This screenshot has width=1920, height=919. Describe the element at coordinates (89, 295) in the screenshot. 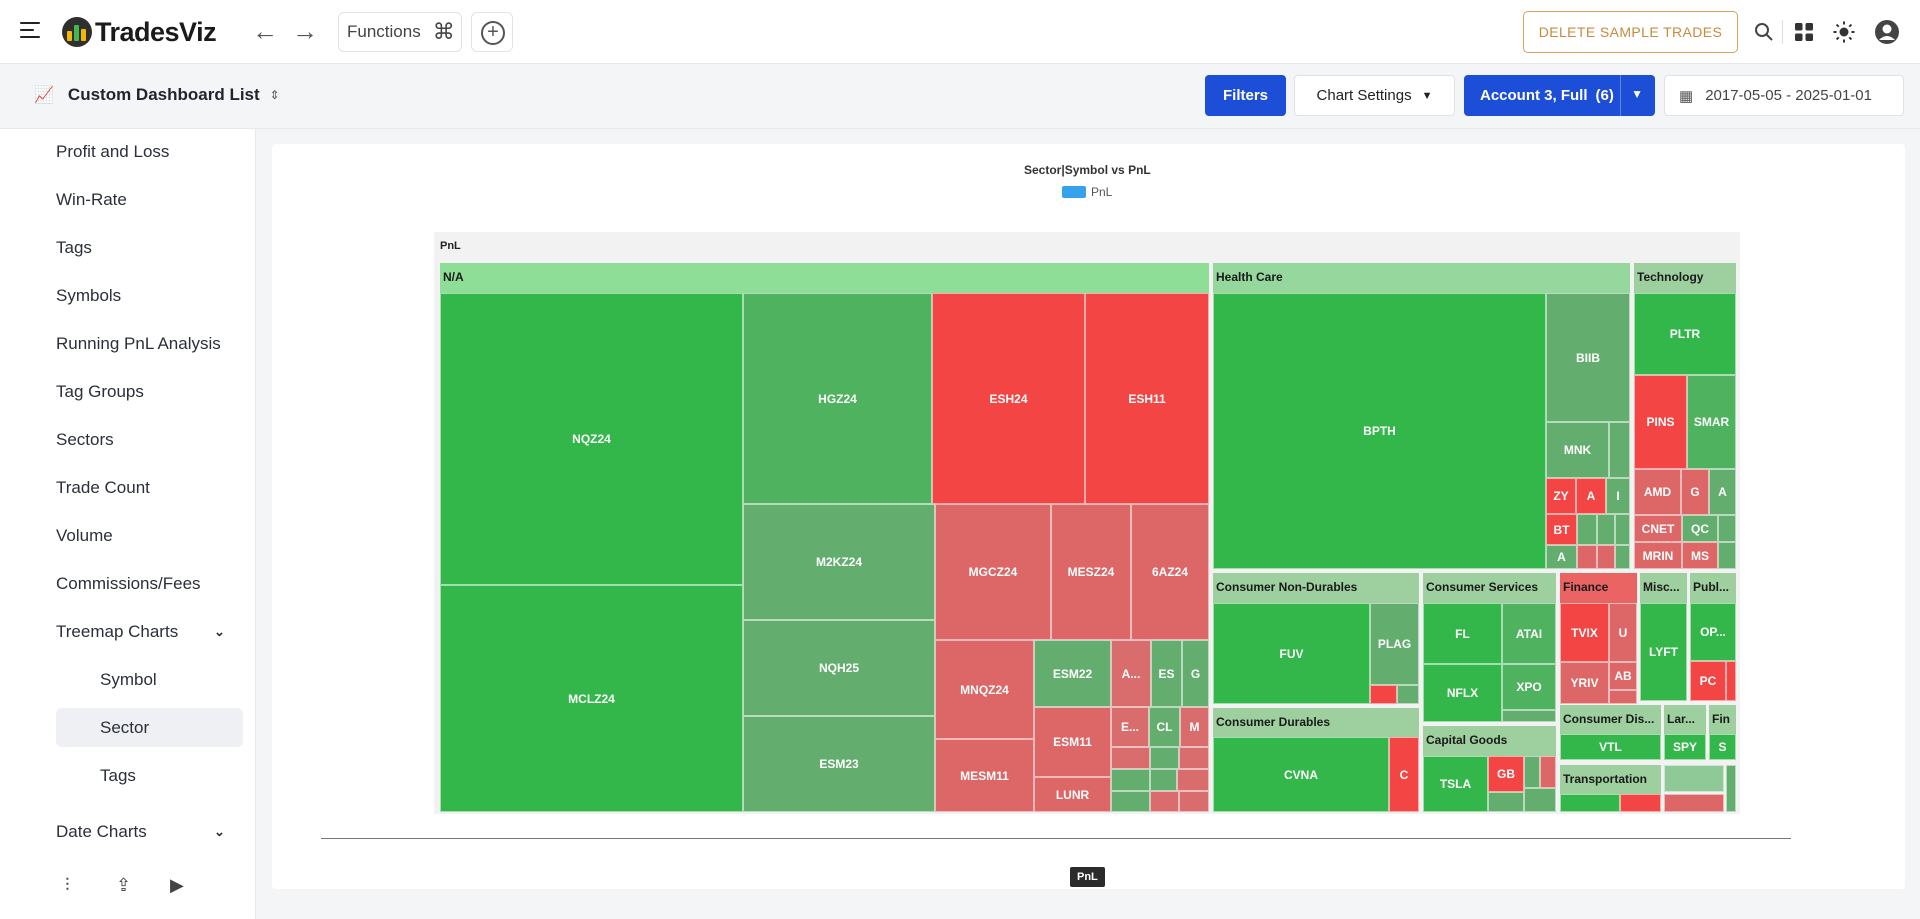

I see `sidebar-item-symbols: Symbols` at that location.